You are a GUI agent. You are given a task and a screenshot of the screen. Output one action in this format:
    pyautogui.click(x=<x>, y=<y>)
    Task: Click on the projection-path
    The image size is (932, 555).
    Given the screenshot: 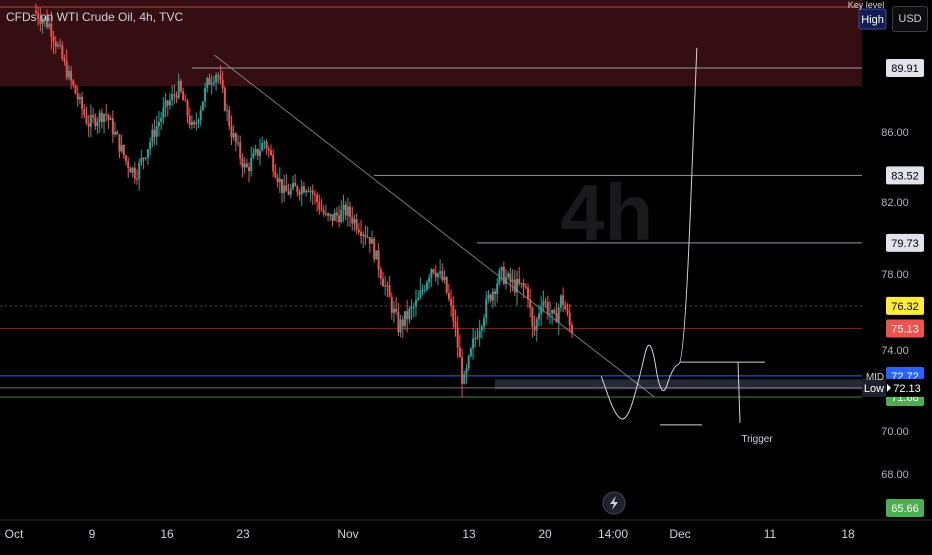 What is the action you would take?
    pyautogui.click(x=649, y=233)
    